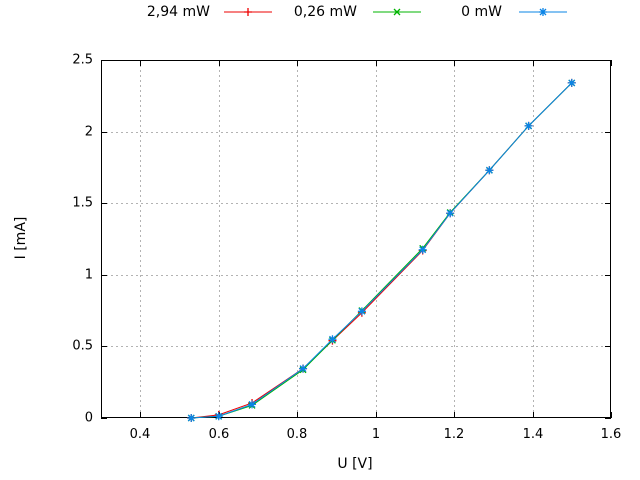 The height and width of the screenshot is (480, 640). Describe the element at coordinates (82, 203) in the screenshot. I see `y-tick-label: 1.5` at that location.